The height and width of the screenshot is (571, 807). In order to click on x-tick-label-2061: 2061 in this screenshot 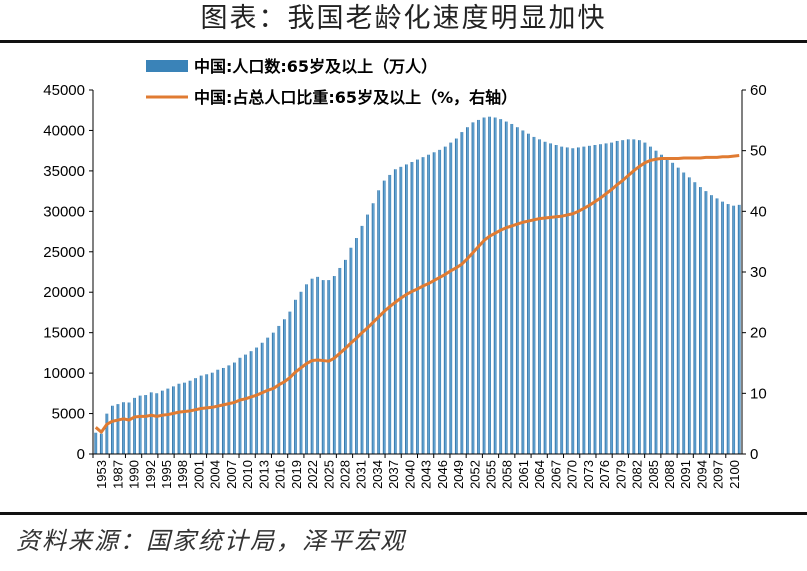, I will do `click(523, 474)`.